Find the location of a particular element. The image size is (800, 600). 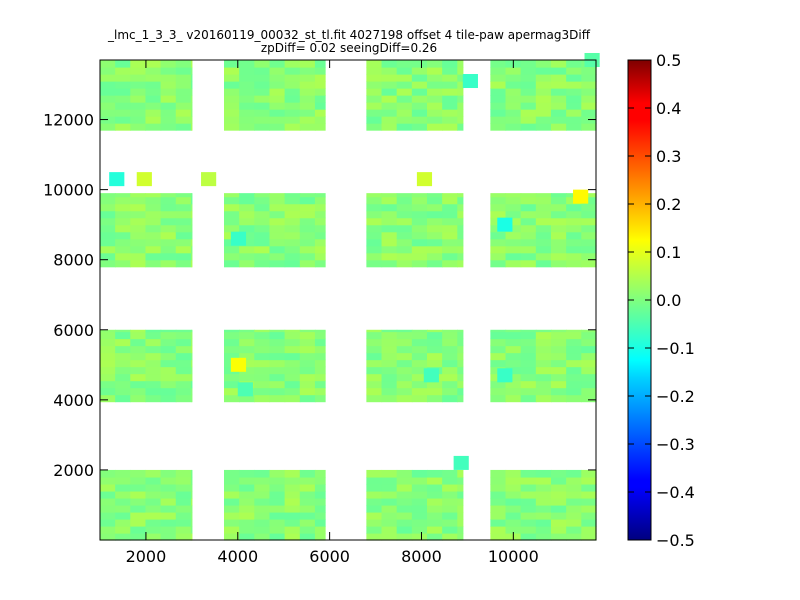

heatmap-cell-highlight is located at coordinates (144, 179).